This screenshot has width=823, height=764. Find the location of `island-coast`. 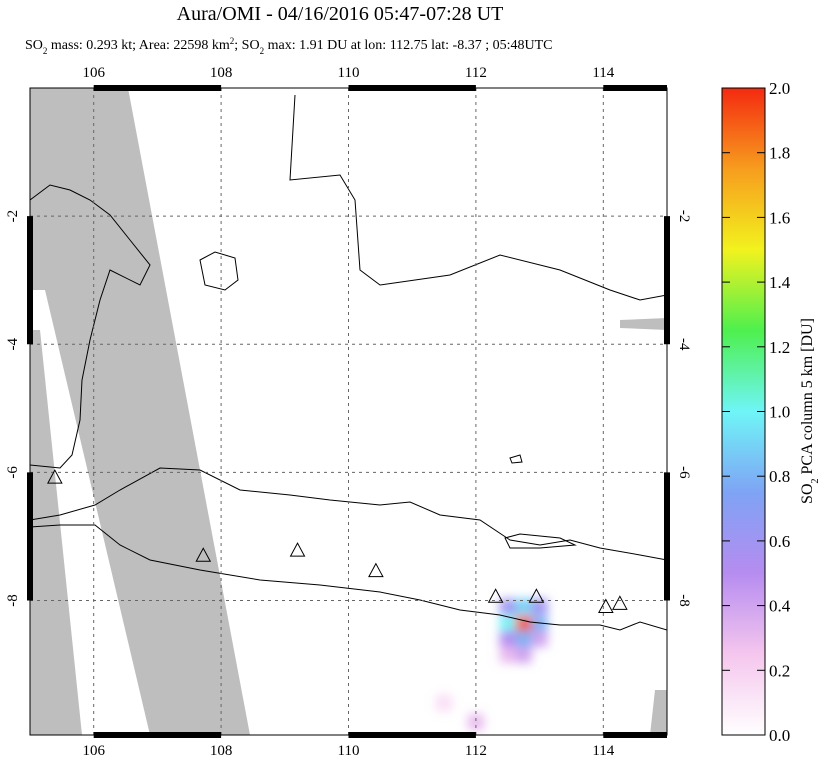

island-coast is located at coordinates (516, 459).